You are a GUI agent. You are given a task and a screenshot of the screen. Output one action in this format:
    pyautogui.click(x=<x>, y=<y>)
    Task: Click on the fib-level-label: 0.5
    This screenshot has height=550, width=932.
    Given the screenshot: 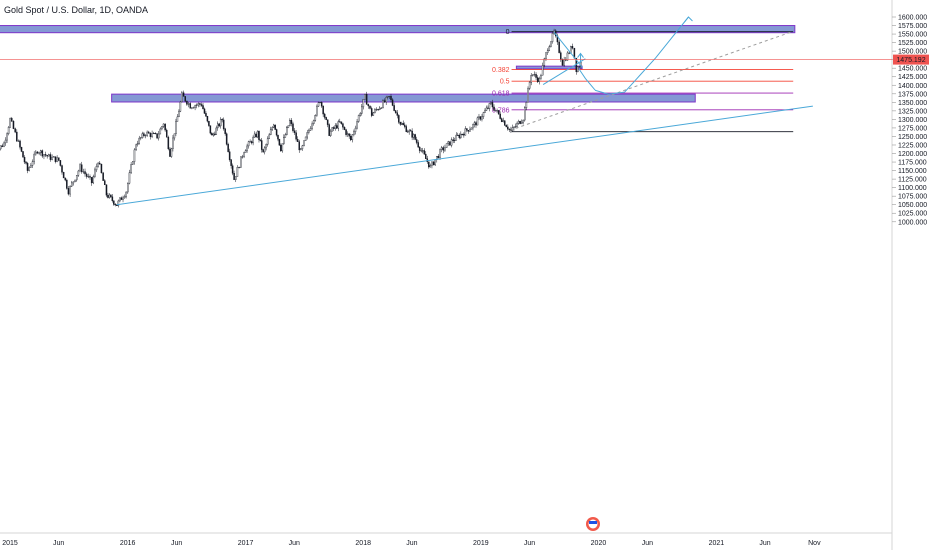 What is the action you would take?
    pyautogui.click(x=505, y=82)
    